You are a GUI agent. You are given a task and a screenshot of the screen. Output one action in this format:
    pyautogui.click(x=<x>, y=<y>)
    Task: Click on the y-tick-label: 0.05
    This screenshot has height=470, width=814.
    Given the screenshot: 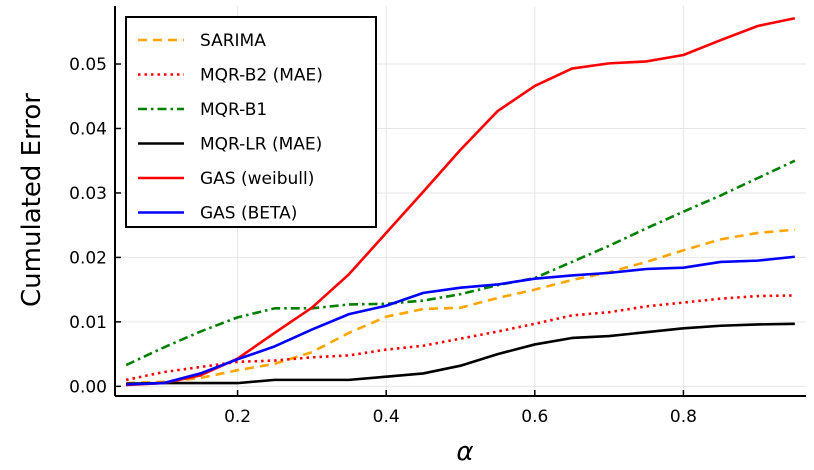 What is the action you would take?
    pyautogui.click(x=88, y=65)
    